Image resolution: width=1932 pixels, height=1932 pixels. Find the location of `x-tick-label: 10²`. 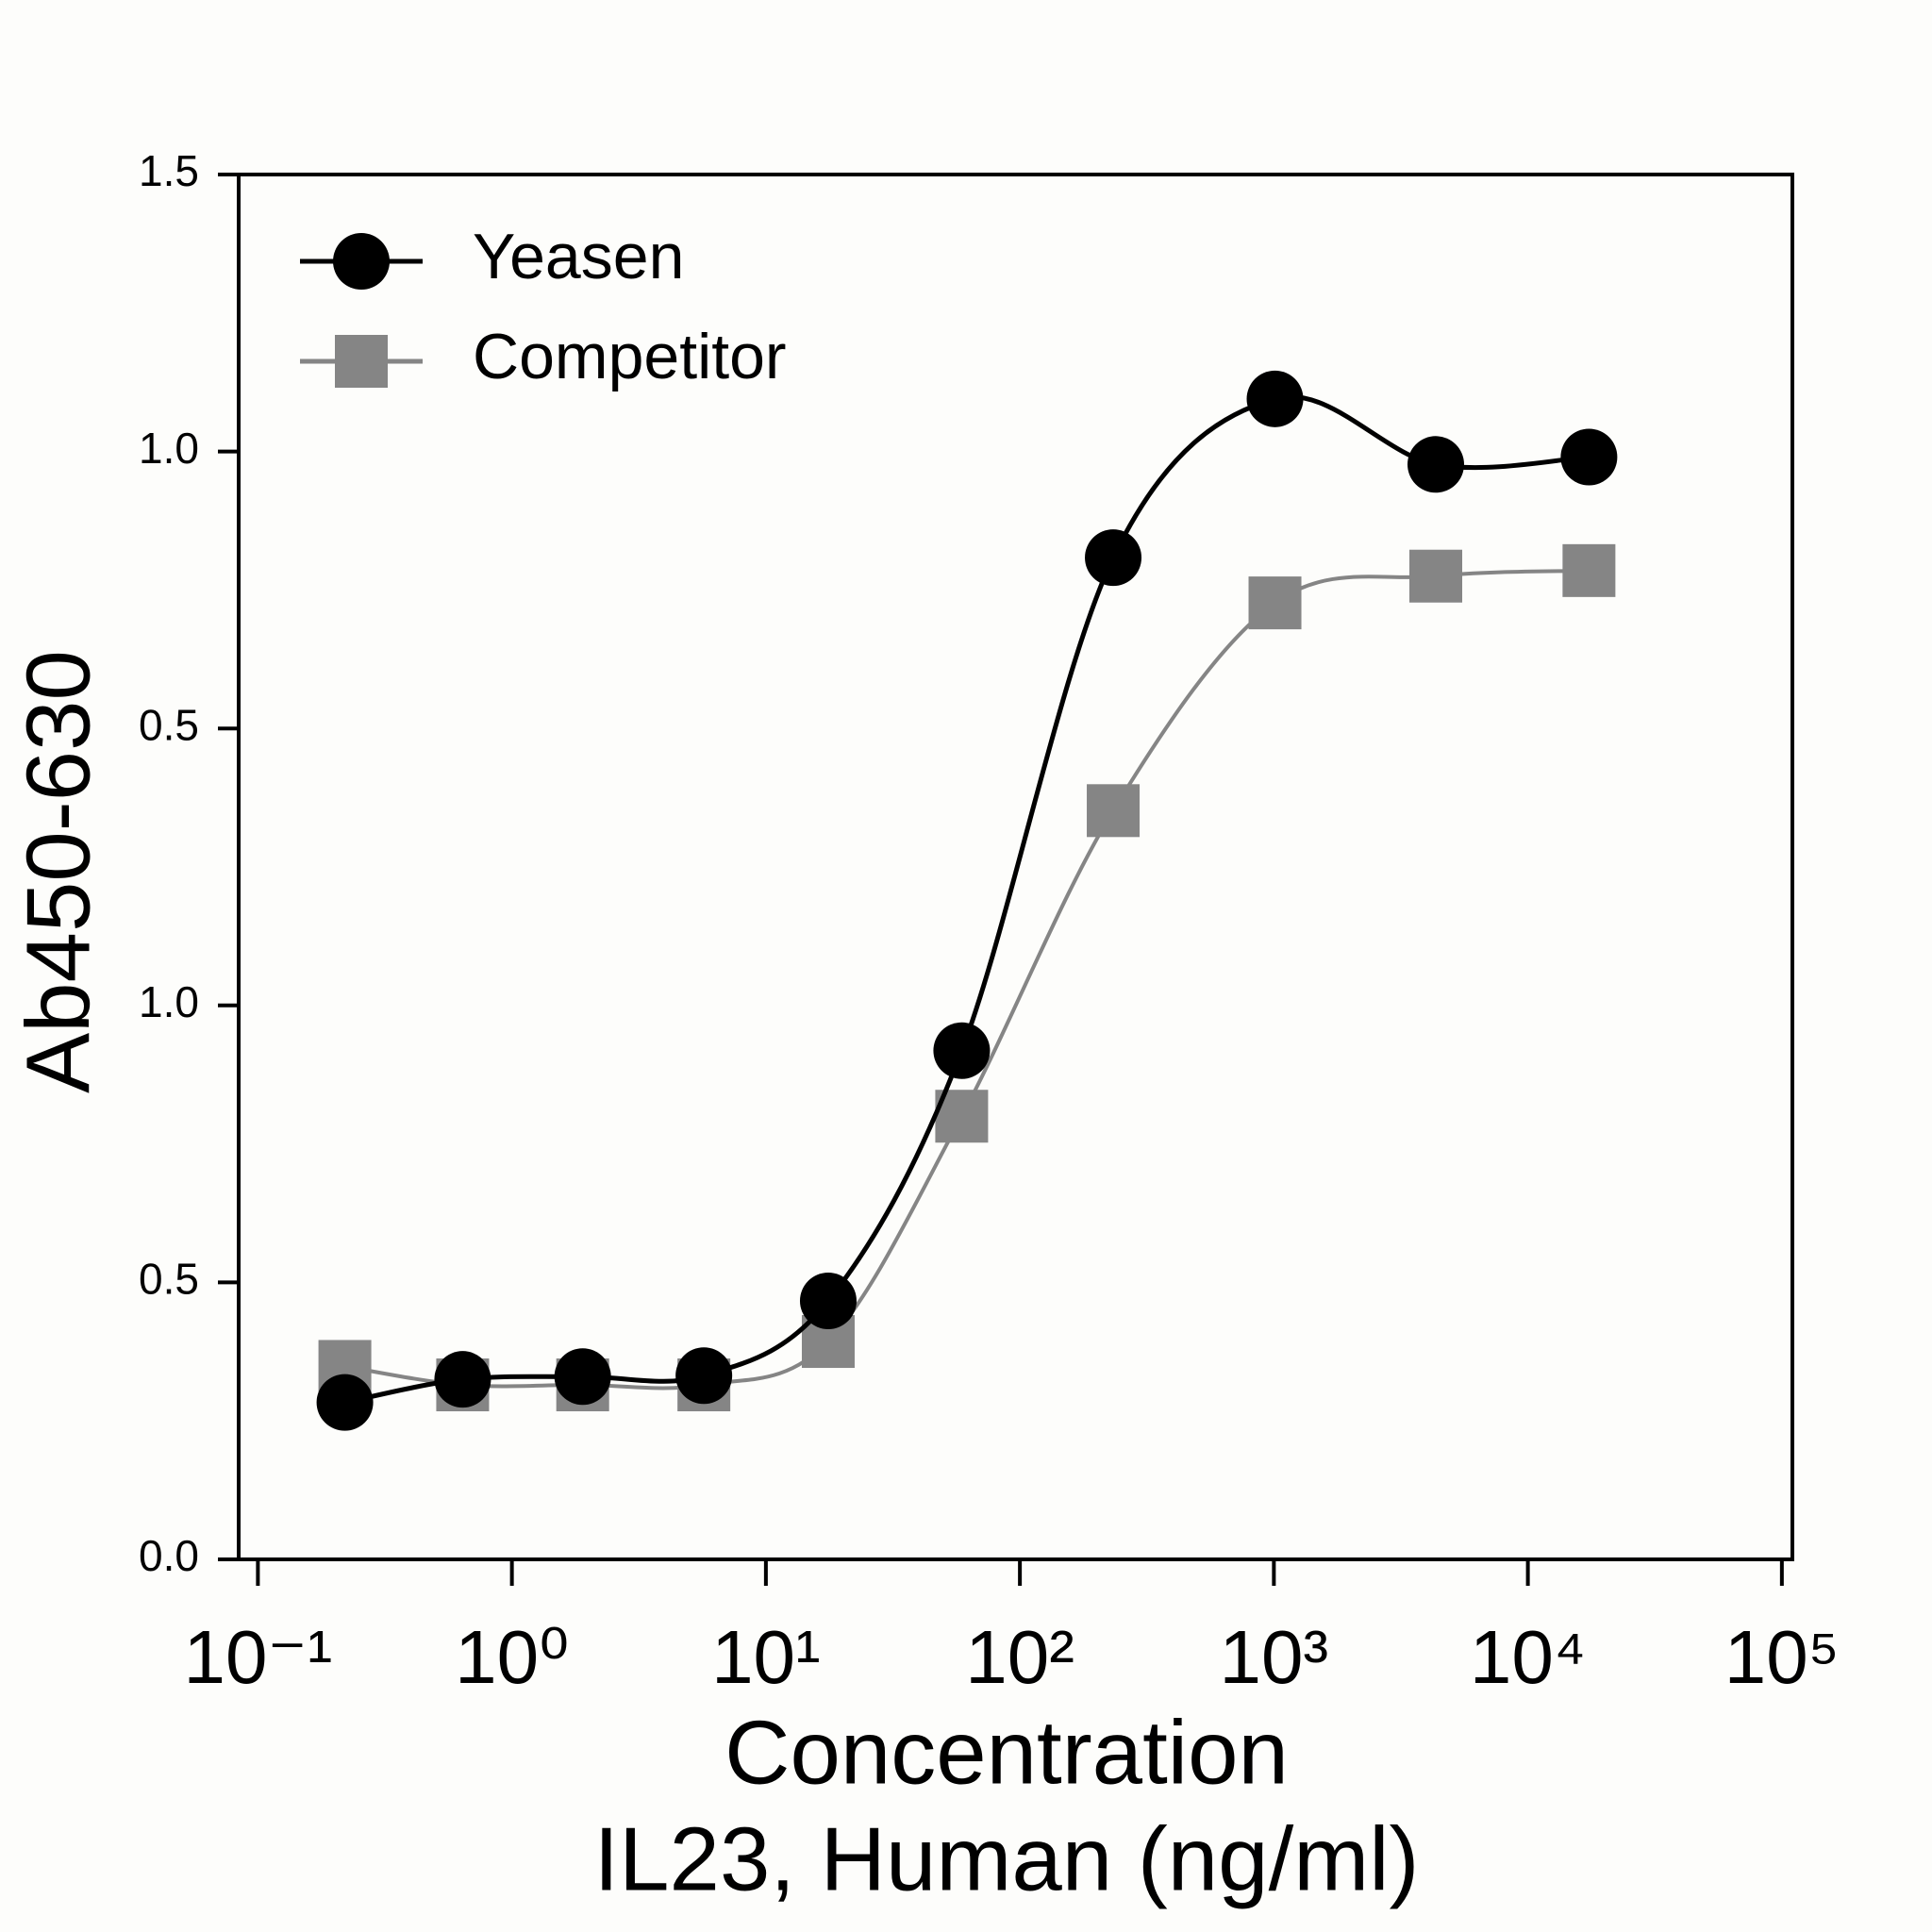

x-tick-label: 10² is located at coordinates (1020, 1657).